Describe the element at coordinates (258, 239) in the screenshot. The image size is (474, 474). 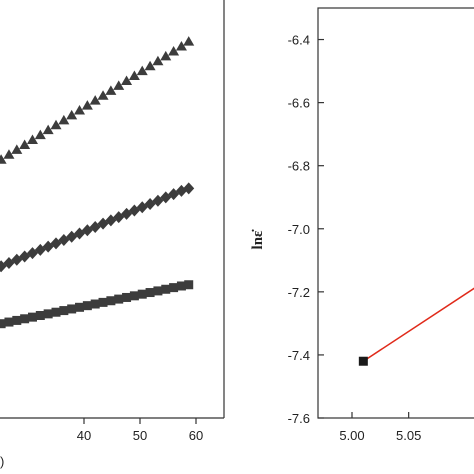
I see `right-y-axis-title: lnε̇` at that location.